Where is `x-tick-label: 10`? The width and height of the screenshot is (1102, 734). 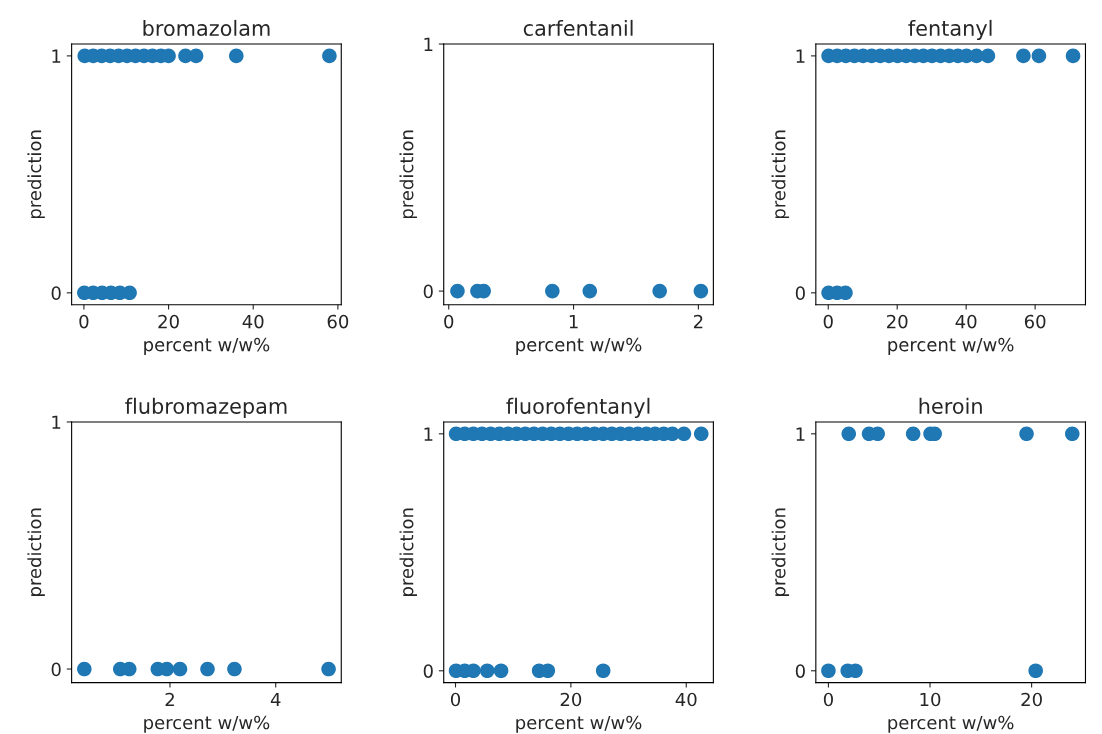
x-tick-label: 10 is located at coordinates (930, 699).